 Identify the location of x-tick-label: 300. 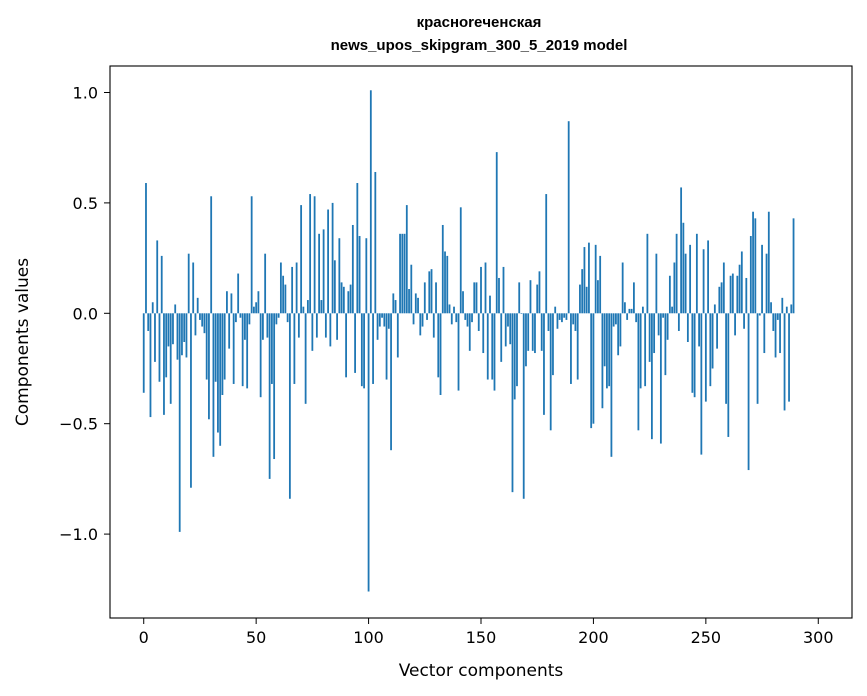
(818, 637).